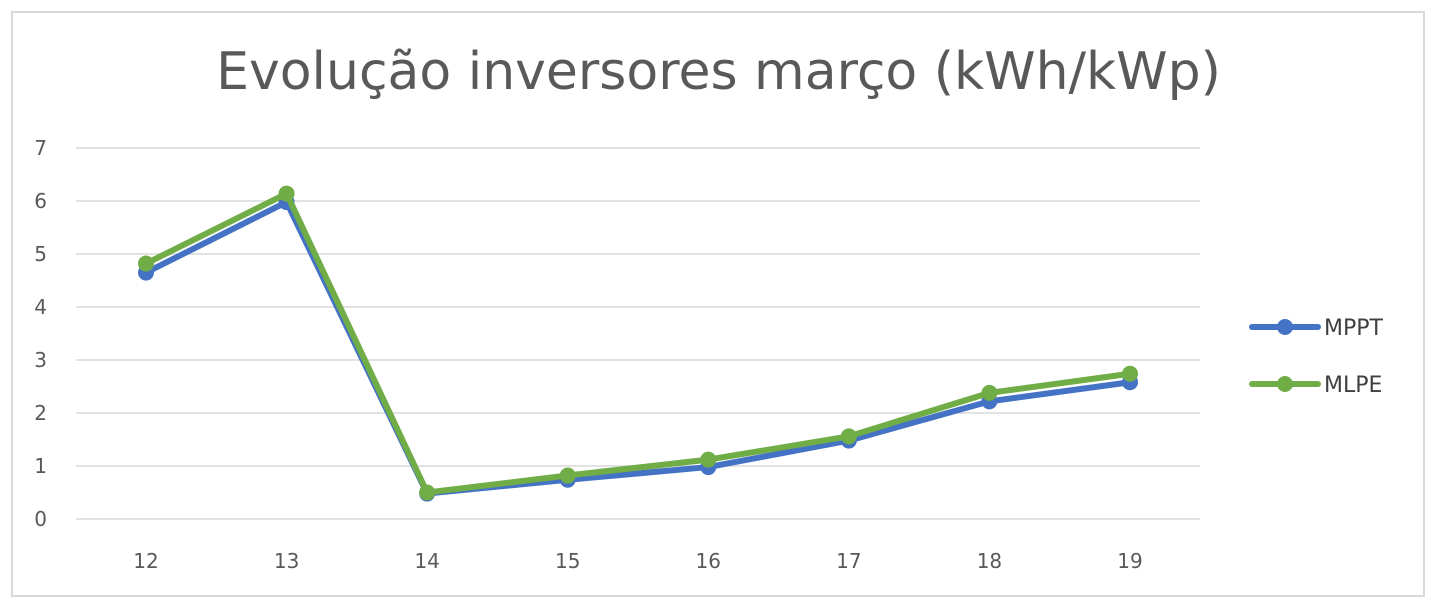  Describe the element at coordinates (1285, 327) in the screenshot. I see `legend-marker-mppt` at that location.